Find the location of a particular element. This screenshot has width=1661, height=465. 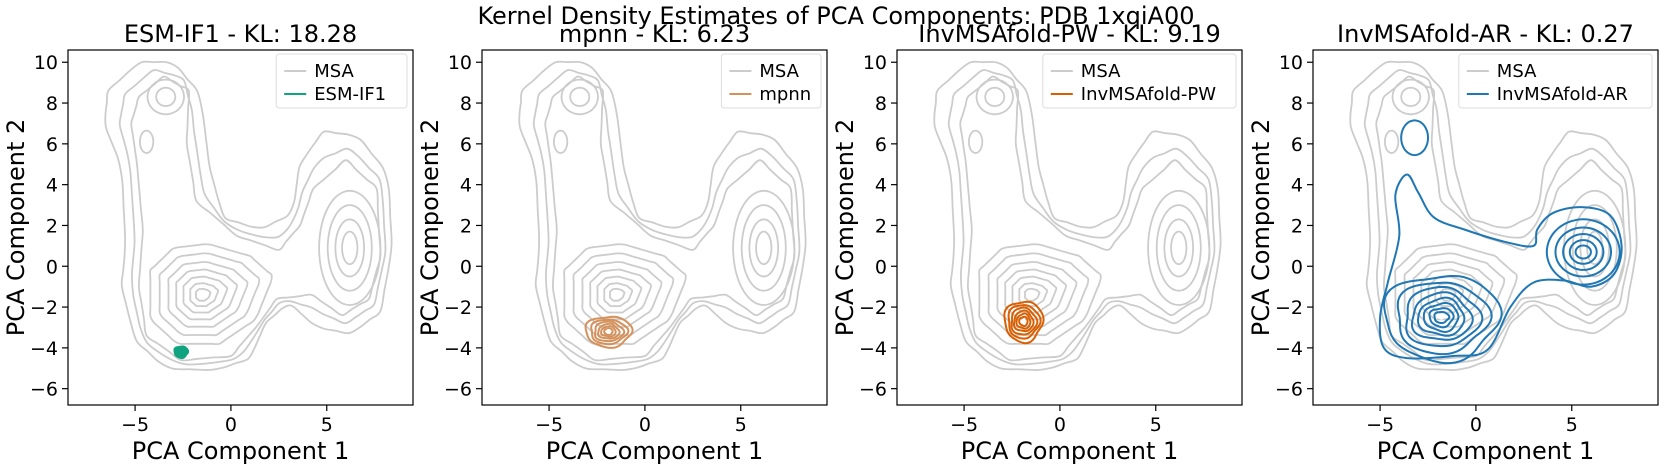

legend-box is located at coordinates (1139, 81).